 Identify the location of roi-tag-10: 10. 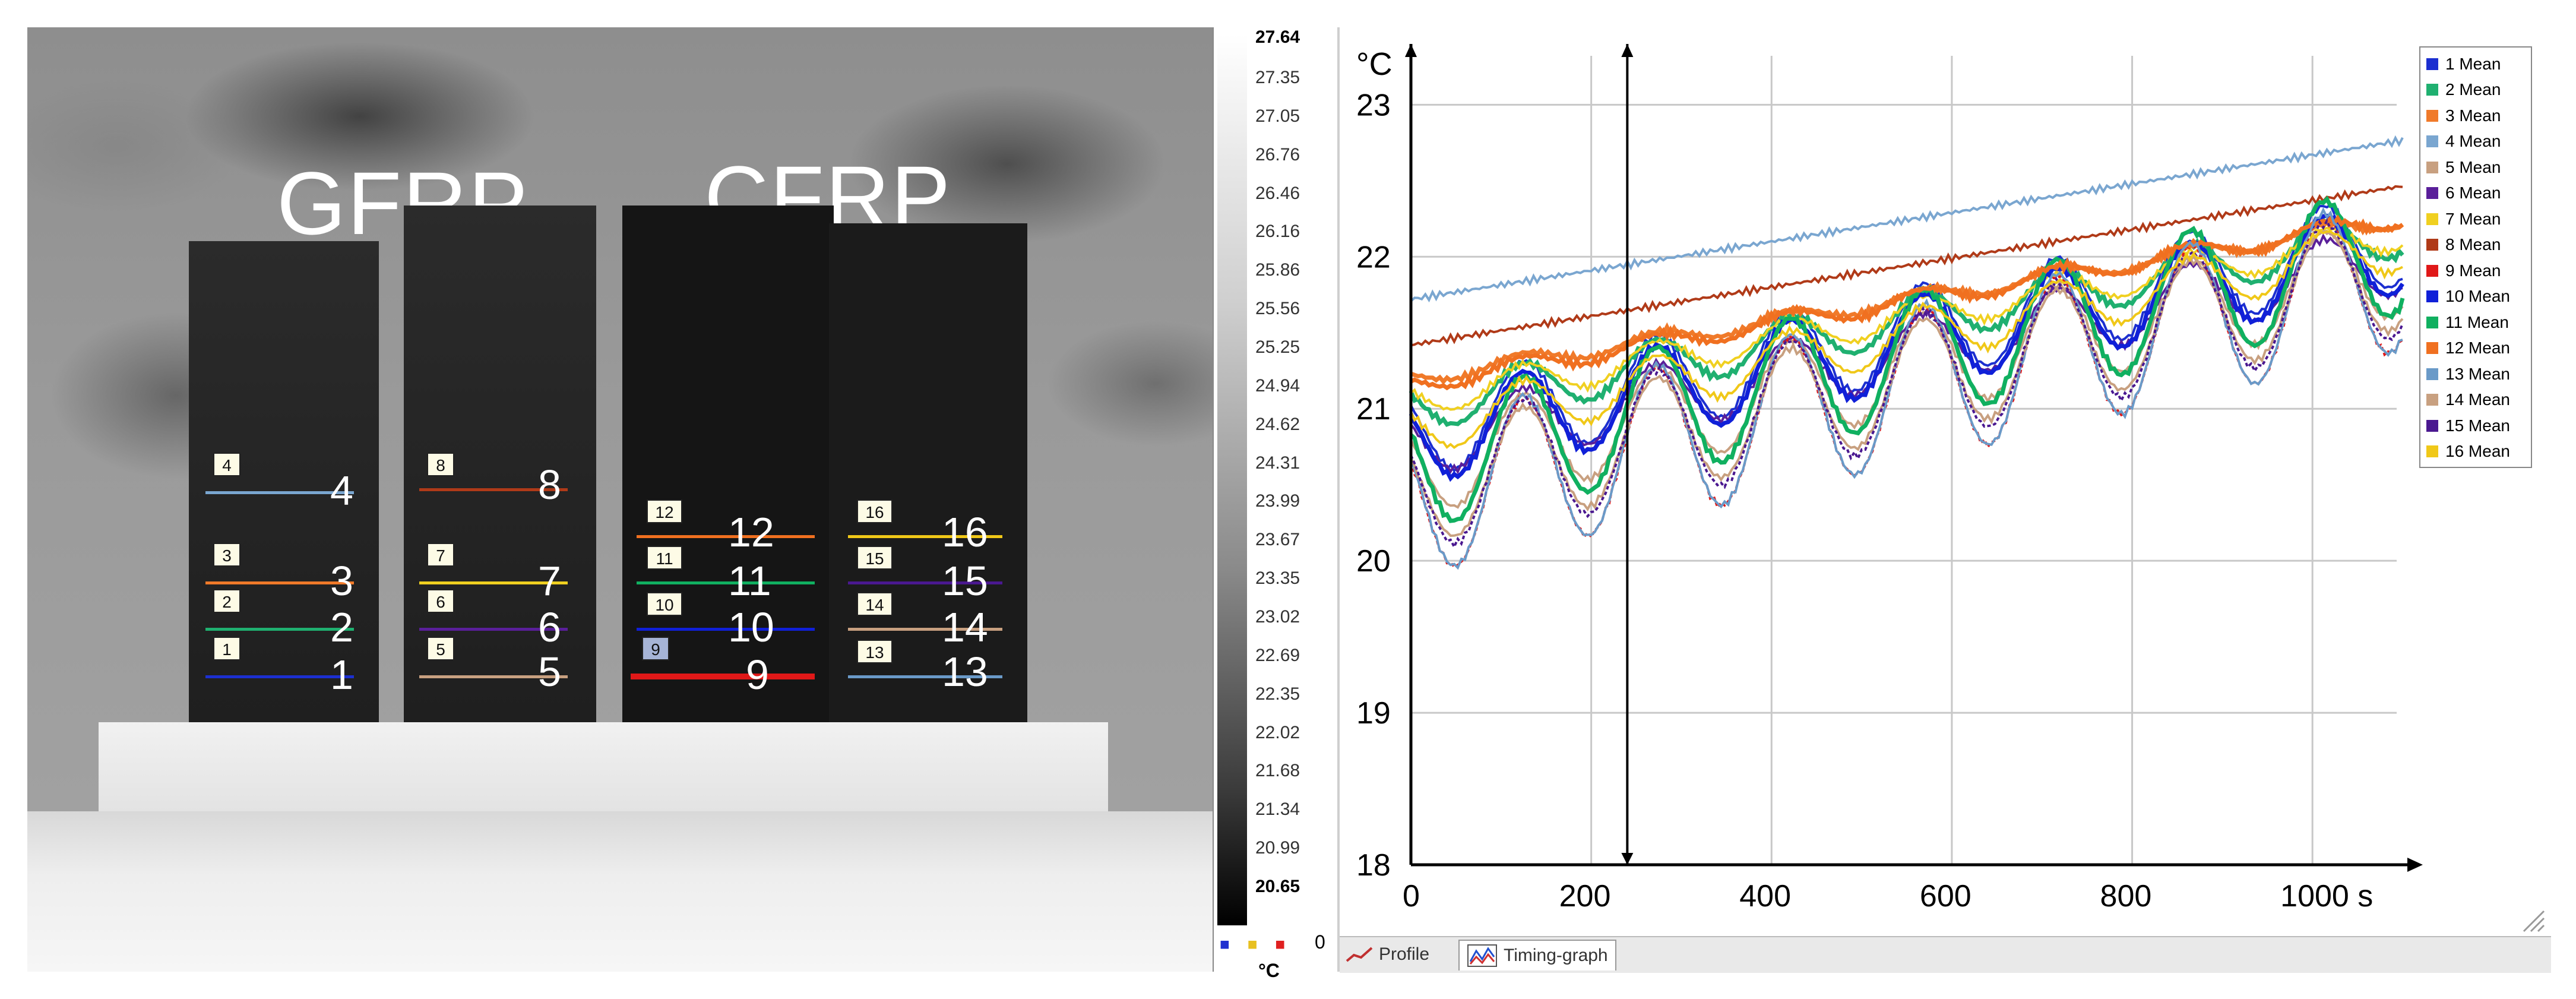
(664, 604).